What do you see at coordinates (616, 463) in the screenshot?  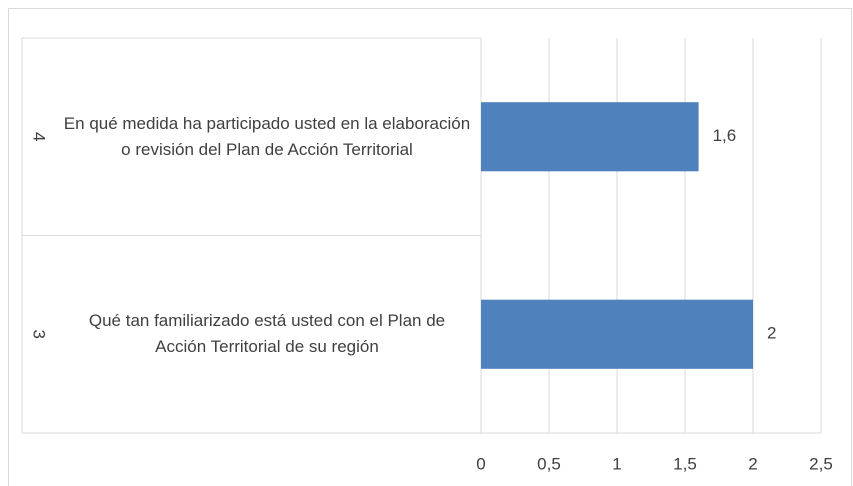 I see `x-tick-label: 1` at bounding box center [616, 463].